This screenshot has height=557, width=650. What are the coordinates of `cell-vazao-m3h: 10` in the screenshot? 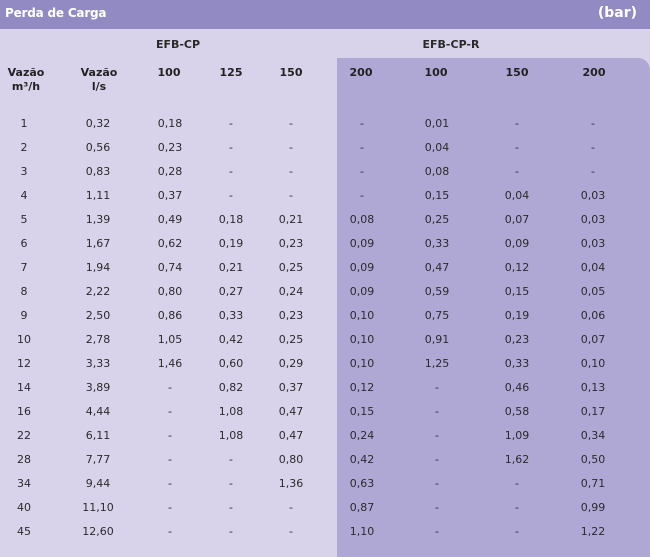 It's located at (24, 339).